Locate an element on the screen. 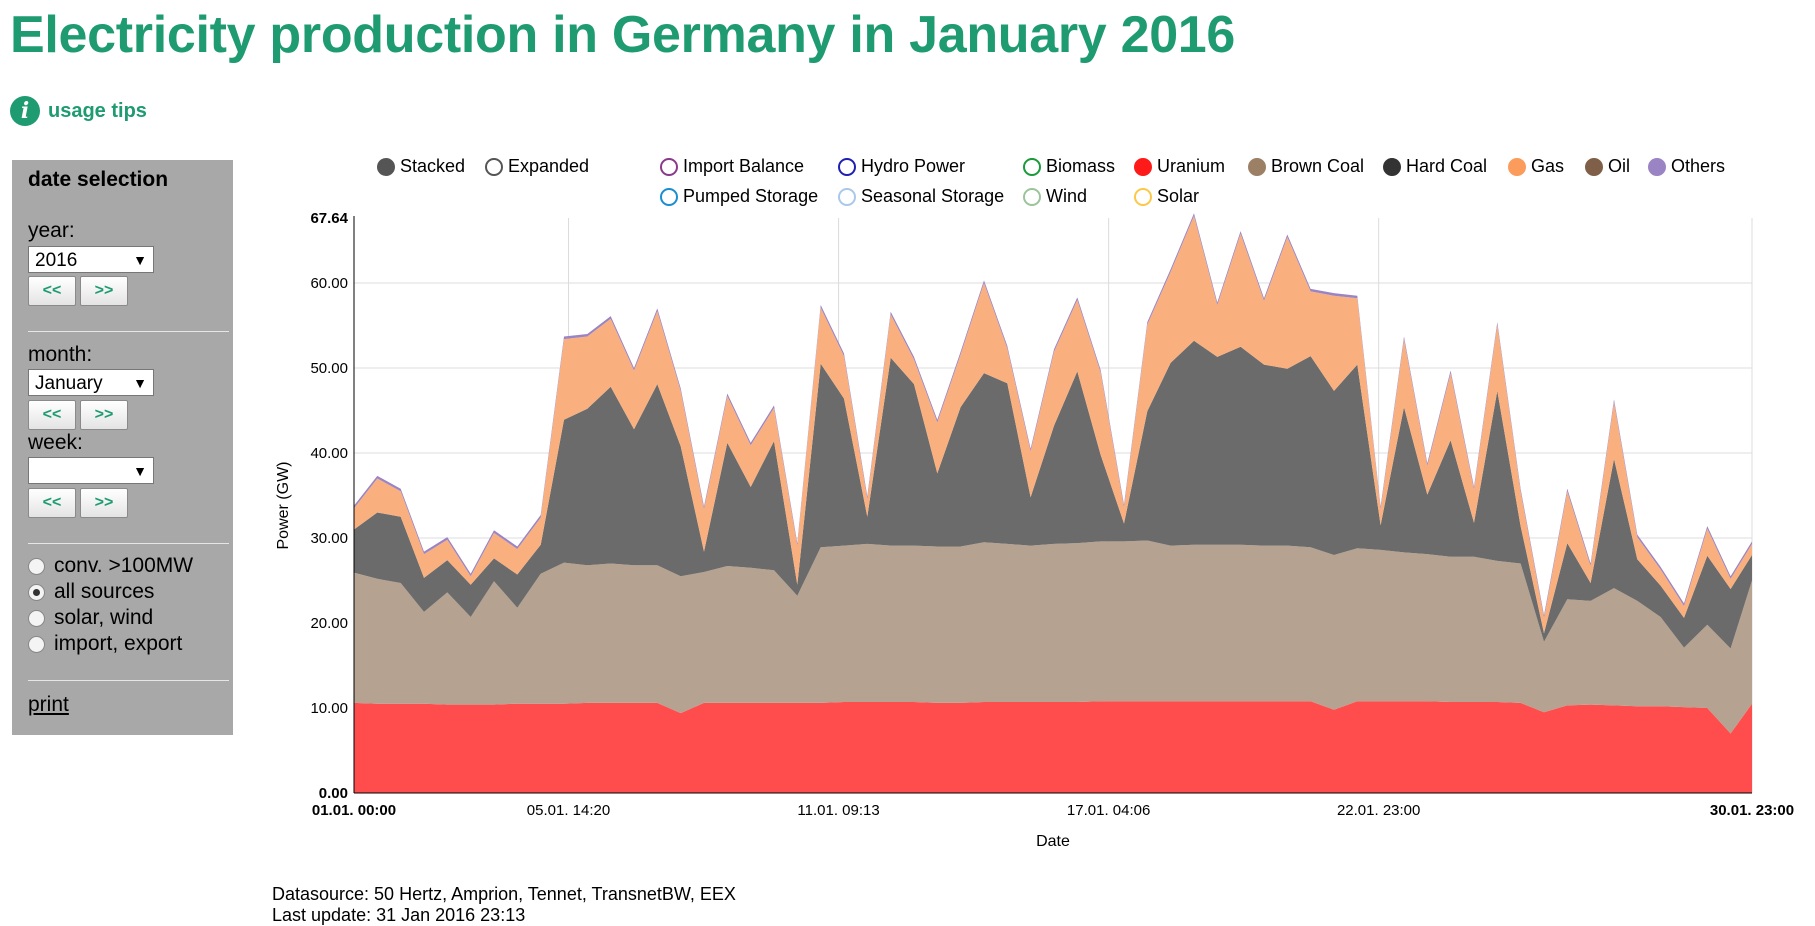 The image size is (1815, 926). week-next-button: >> is located at coordinates (104, 503).